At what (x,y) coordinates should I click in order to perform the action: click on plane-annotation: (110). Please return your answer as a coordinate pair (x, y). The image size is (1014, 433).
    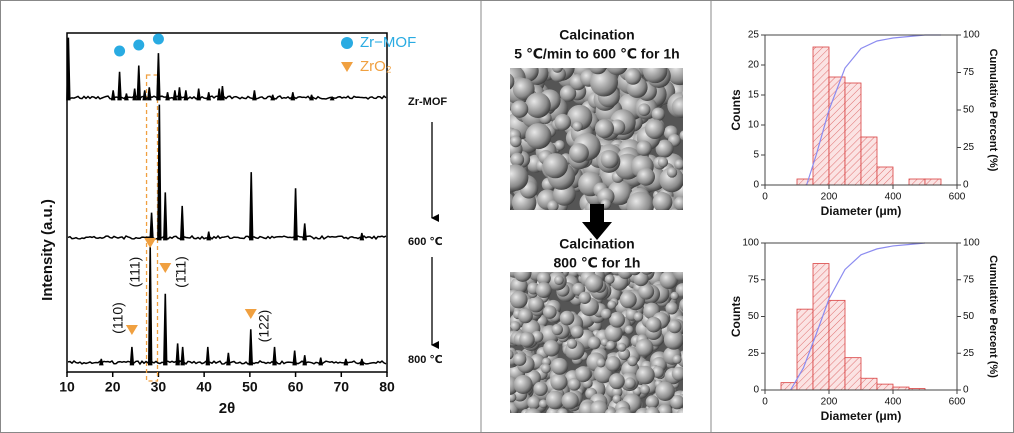
    Looking at the image, I should click on (118, 318).